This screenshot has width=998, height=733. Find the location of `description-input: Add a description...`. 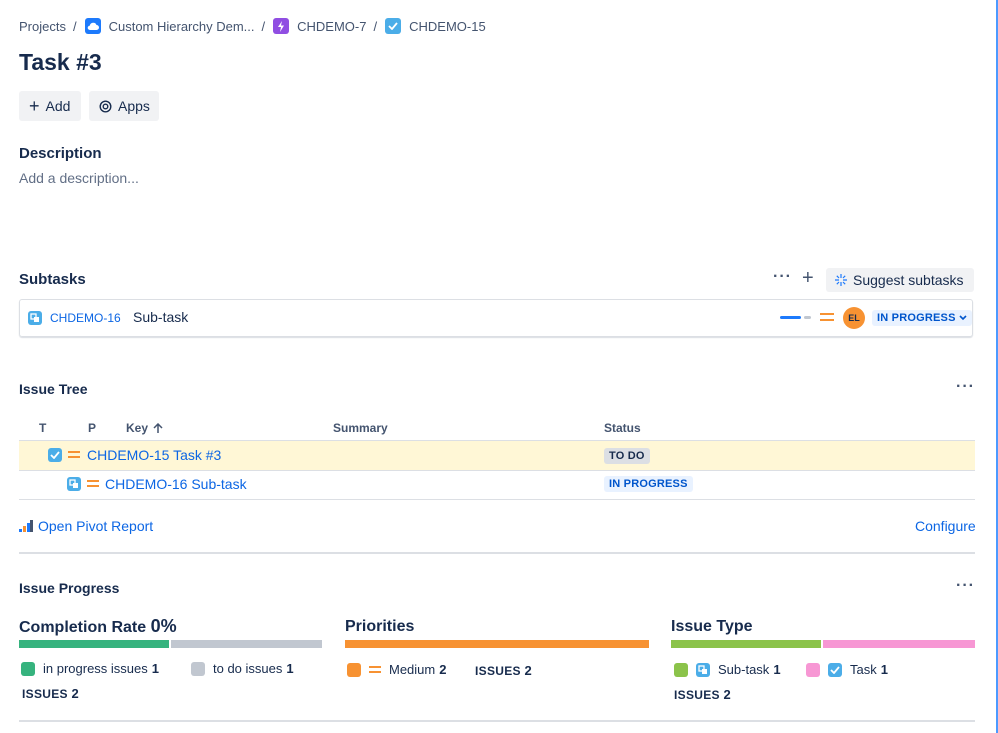

description-input: Add a description... is located at coordinates (79, 178).